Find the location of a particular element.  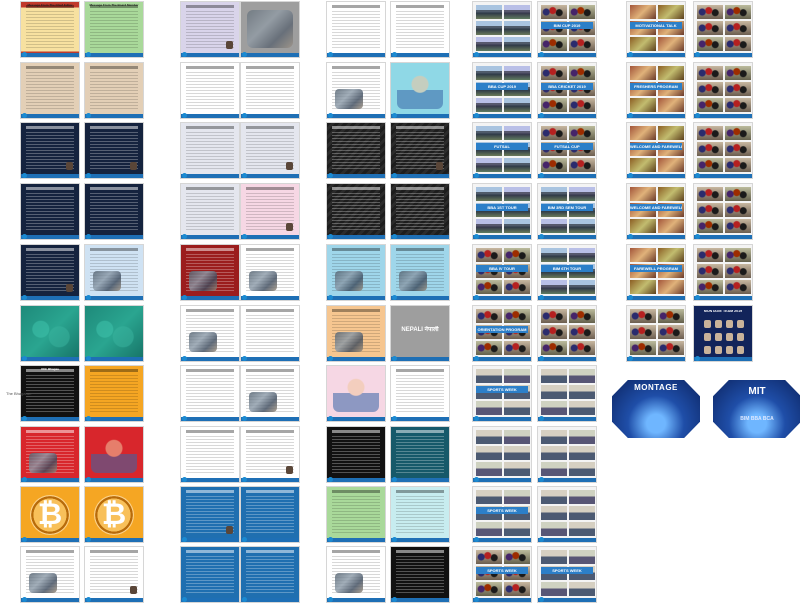

magazine-page: FUTSAL is located at coordinates (502, 150).